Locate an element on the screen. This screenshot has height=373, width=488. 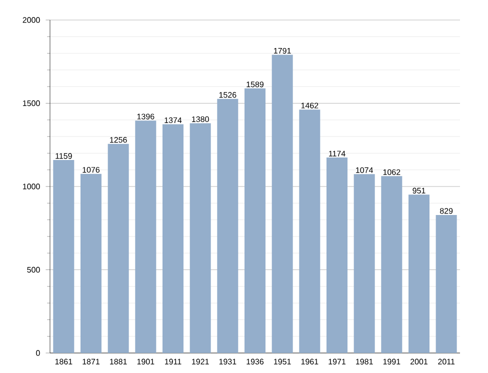
data-label: 829 is located at coordinates (446, 211).